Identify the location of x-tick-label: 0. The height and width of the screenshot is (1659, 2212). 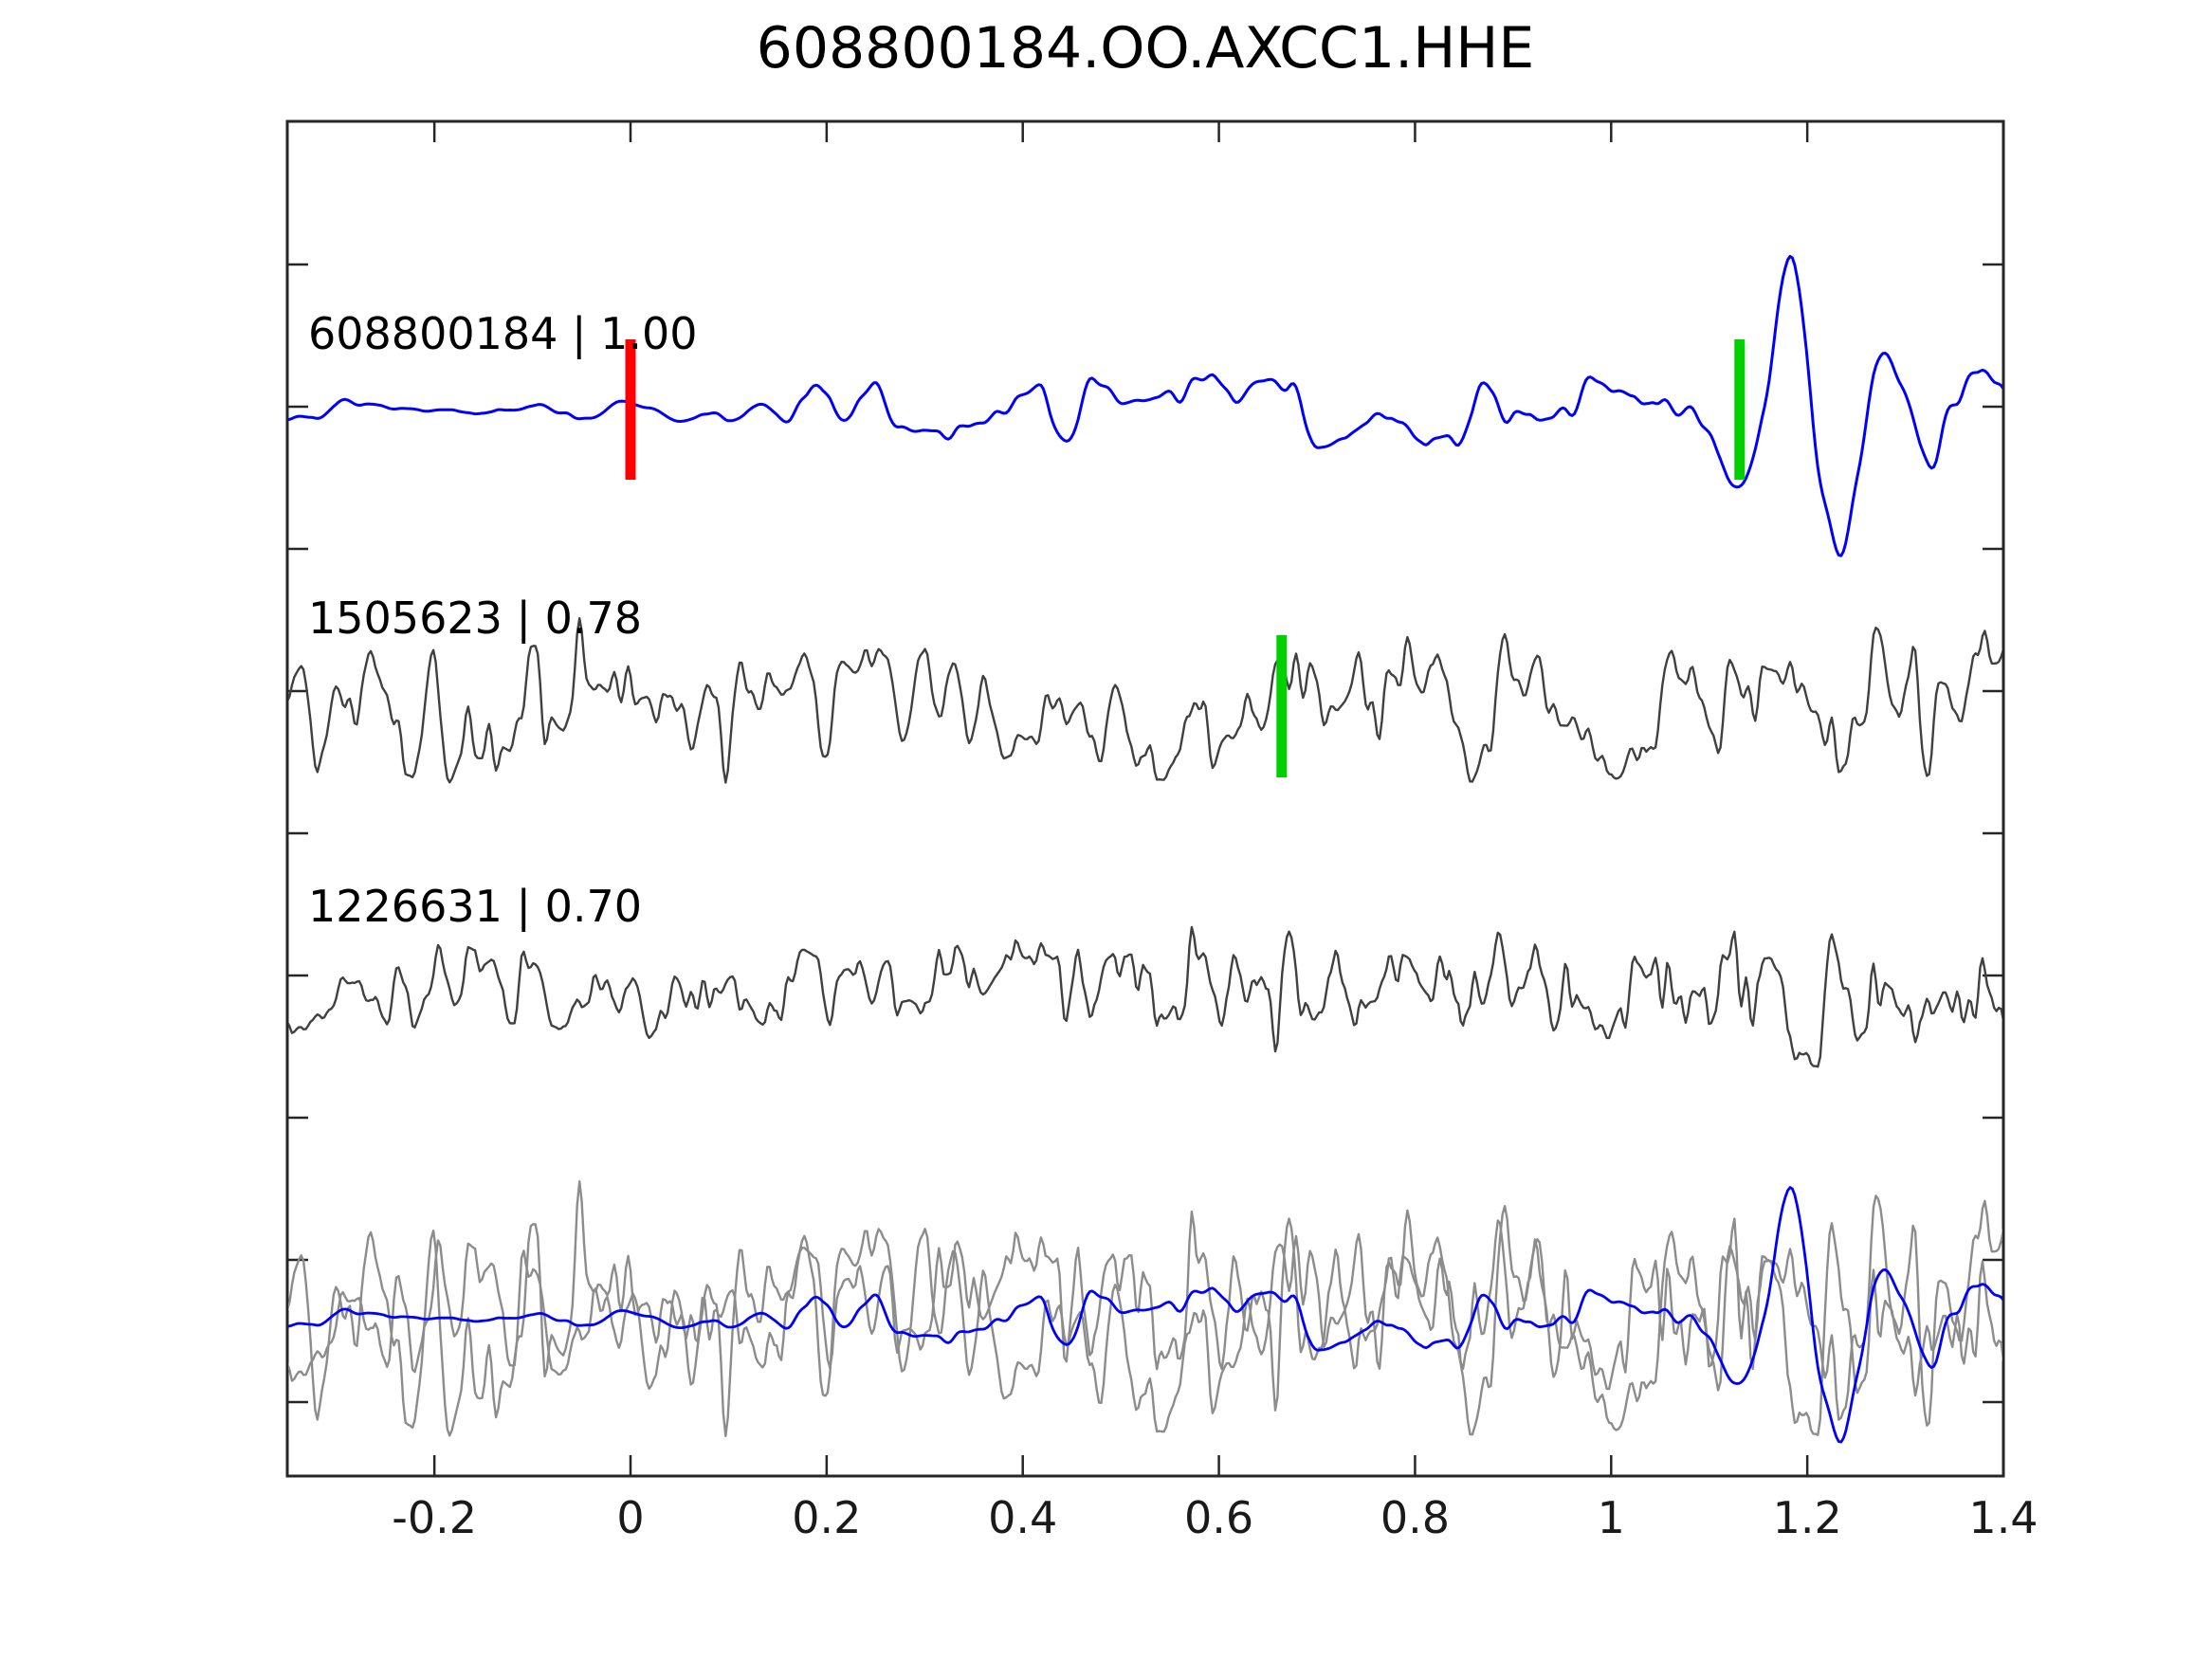
(630, 1517).